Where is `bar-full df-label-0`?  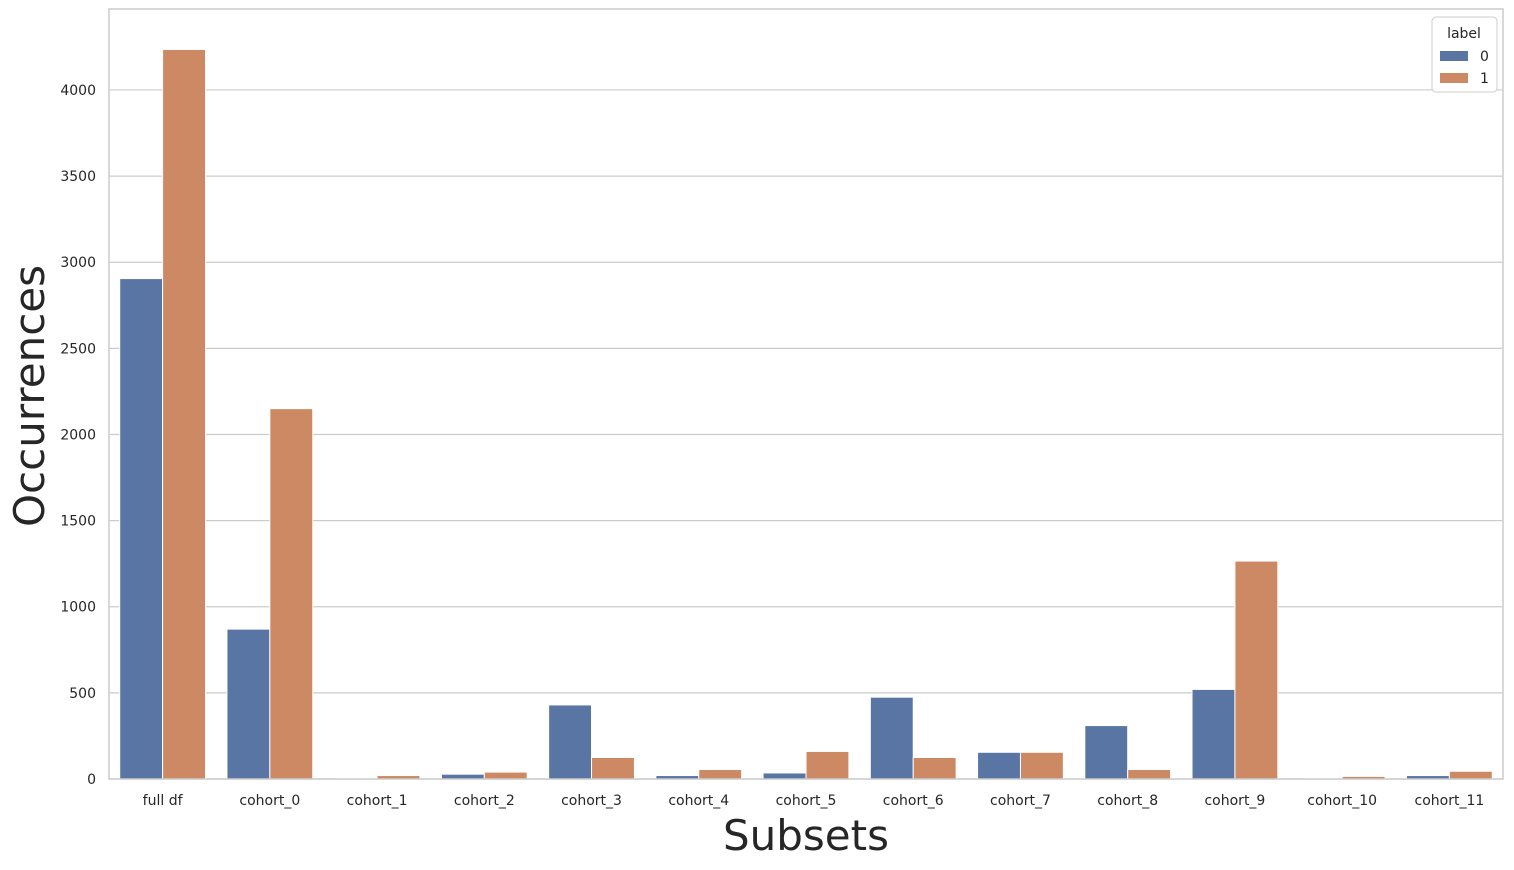
bar-full df-label-0 is located at coordinates (141, 529).